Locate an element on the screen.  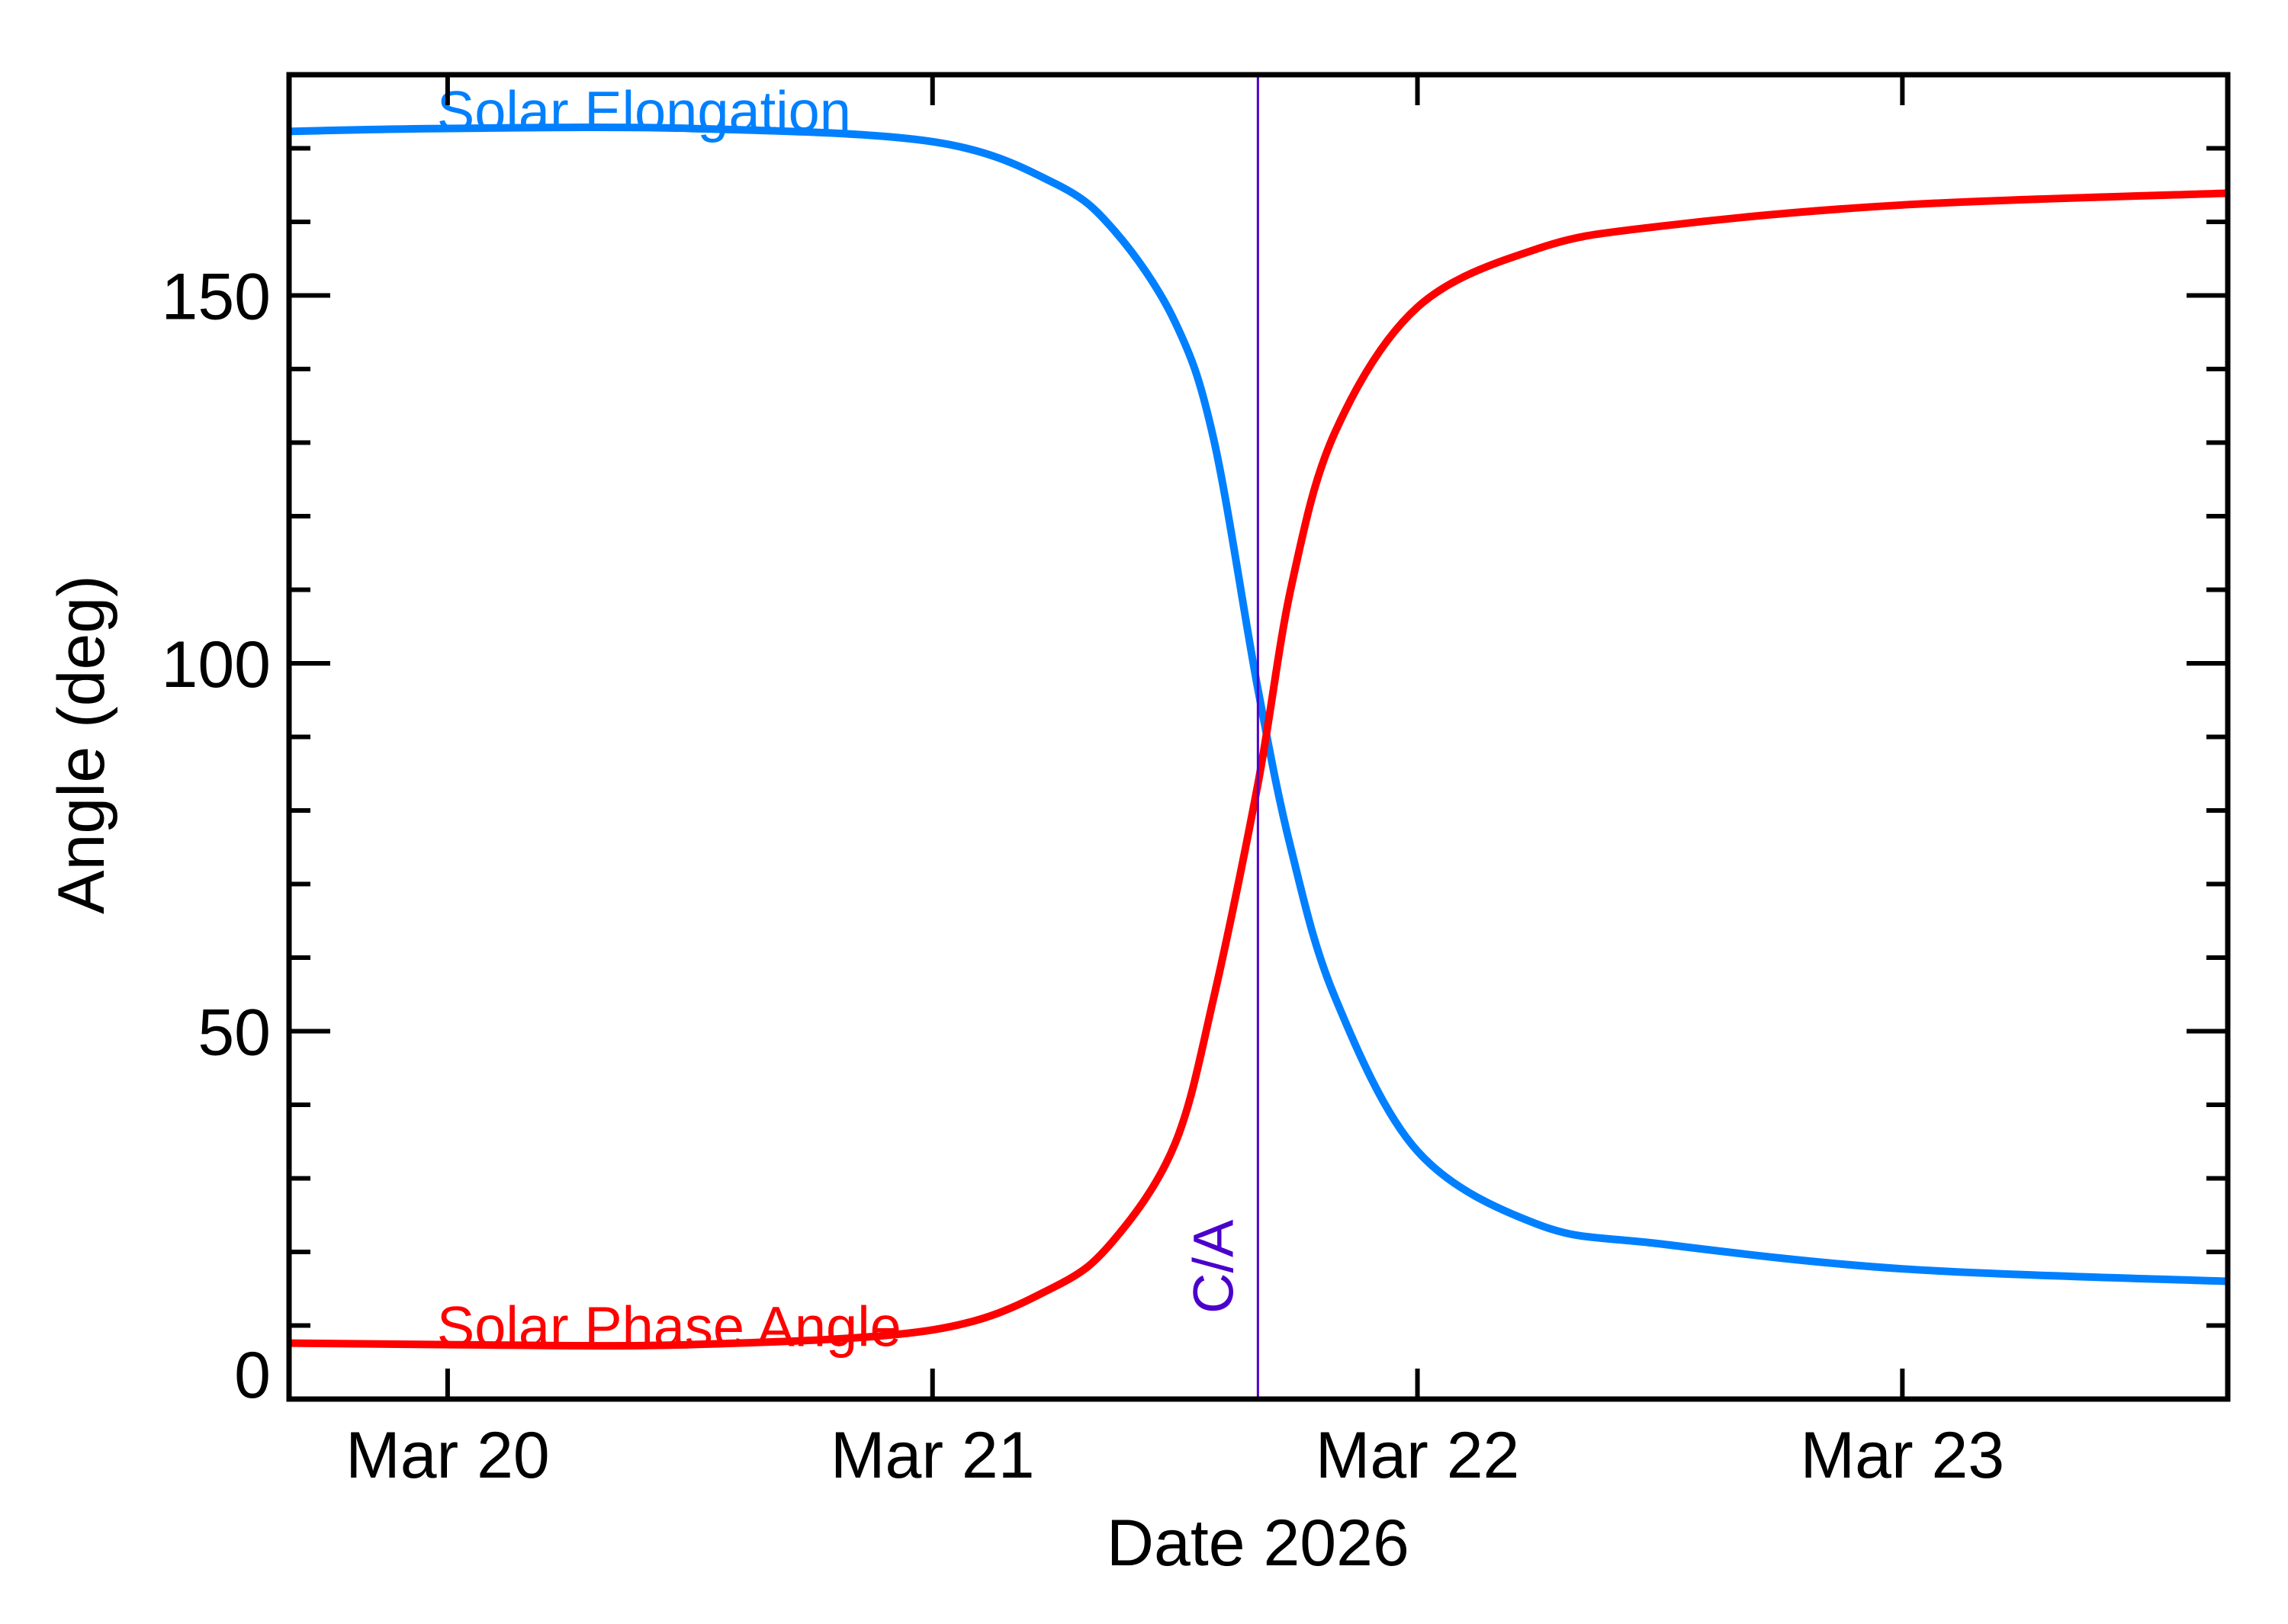
solar-elongation-label: Solar Elongation is located at coordinates (644, 111).